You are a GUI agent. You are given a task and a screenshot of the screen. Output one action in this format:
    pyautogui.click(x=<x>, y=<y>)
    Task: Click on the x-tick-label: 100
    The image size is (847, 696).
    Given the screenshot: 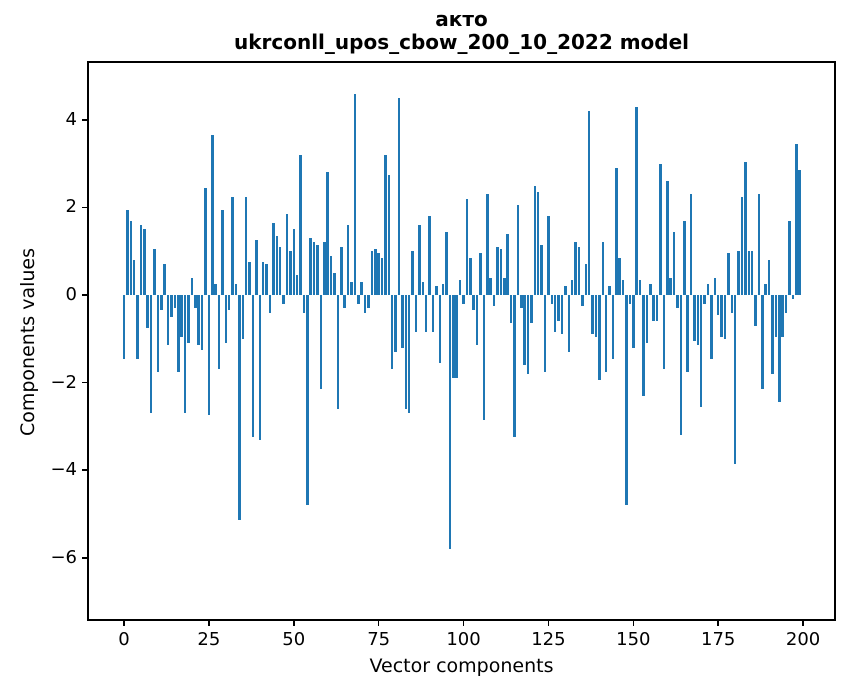 What is the action you would take?
    pyautogui.click(x=463, y=639)
    